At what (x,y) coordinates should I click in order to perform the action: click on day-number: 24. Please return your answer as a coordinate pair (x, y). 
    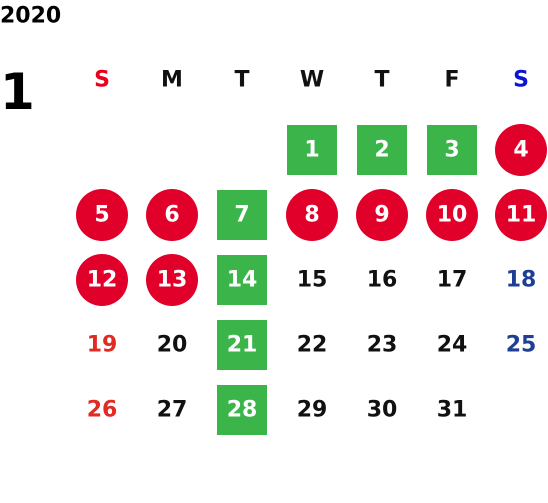
    Looking at the image, I should click on (452, 345).